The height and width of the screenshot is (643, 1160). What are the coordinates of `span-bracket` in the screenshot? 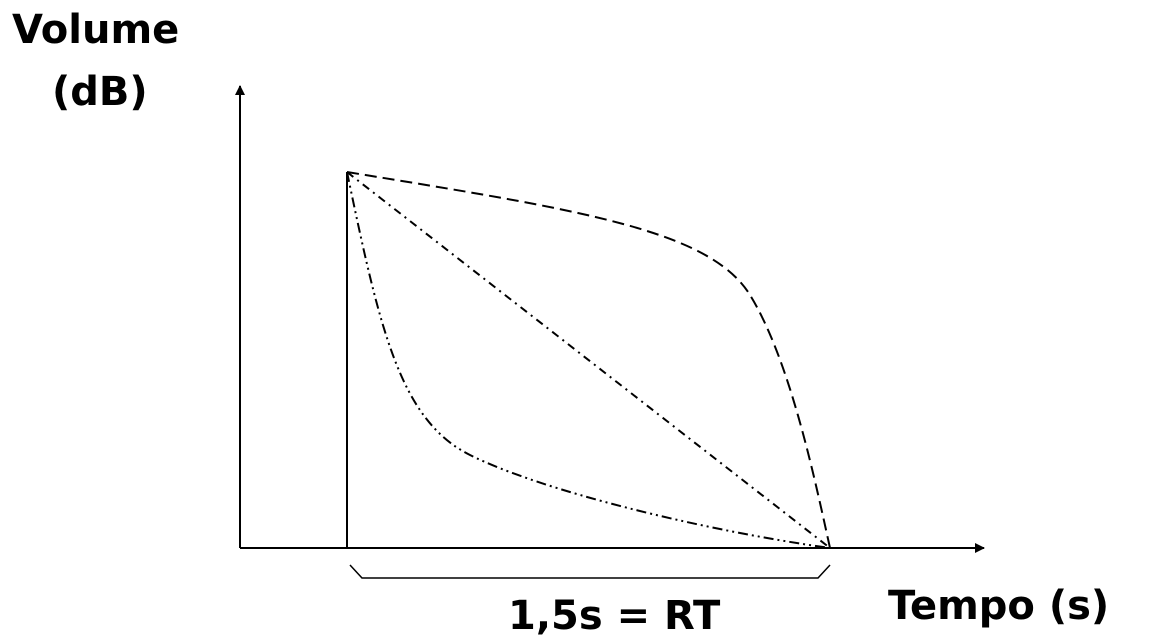 It's located at (590, 571).